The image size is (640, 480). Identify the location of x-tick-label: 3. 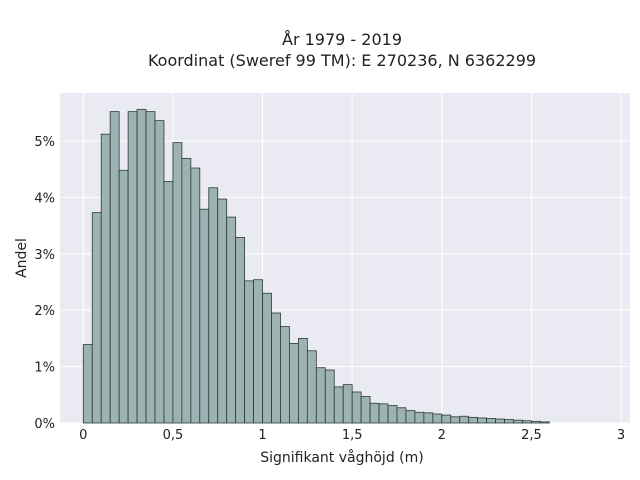
(621, 435).